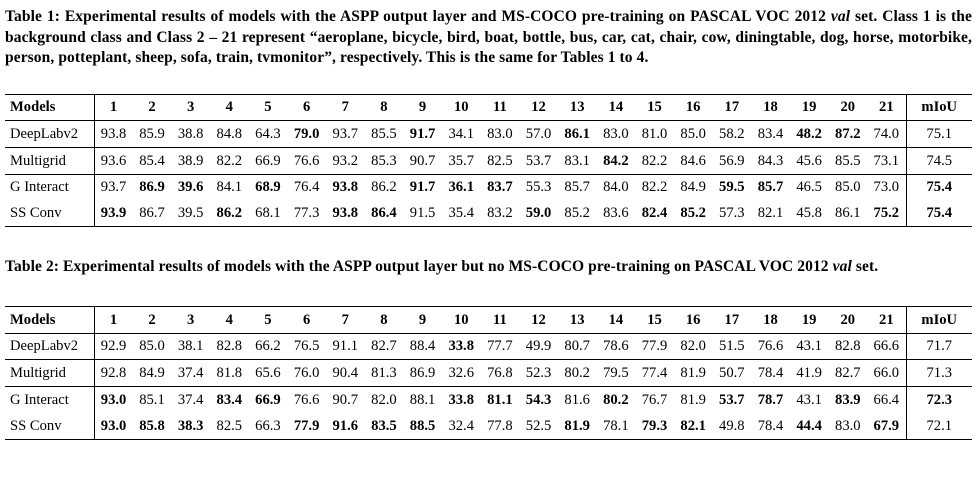  What do you see at coordinates (268, 347) in the screenshot?
I see `score-cell: 66.2` at bounding box center [268, 347].